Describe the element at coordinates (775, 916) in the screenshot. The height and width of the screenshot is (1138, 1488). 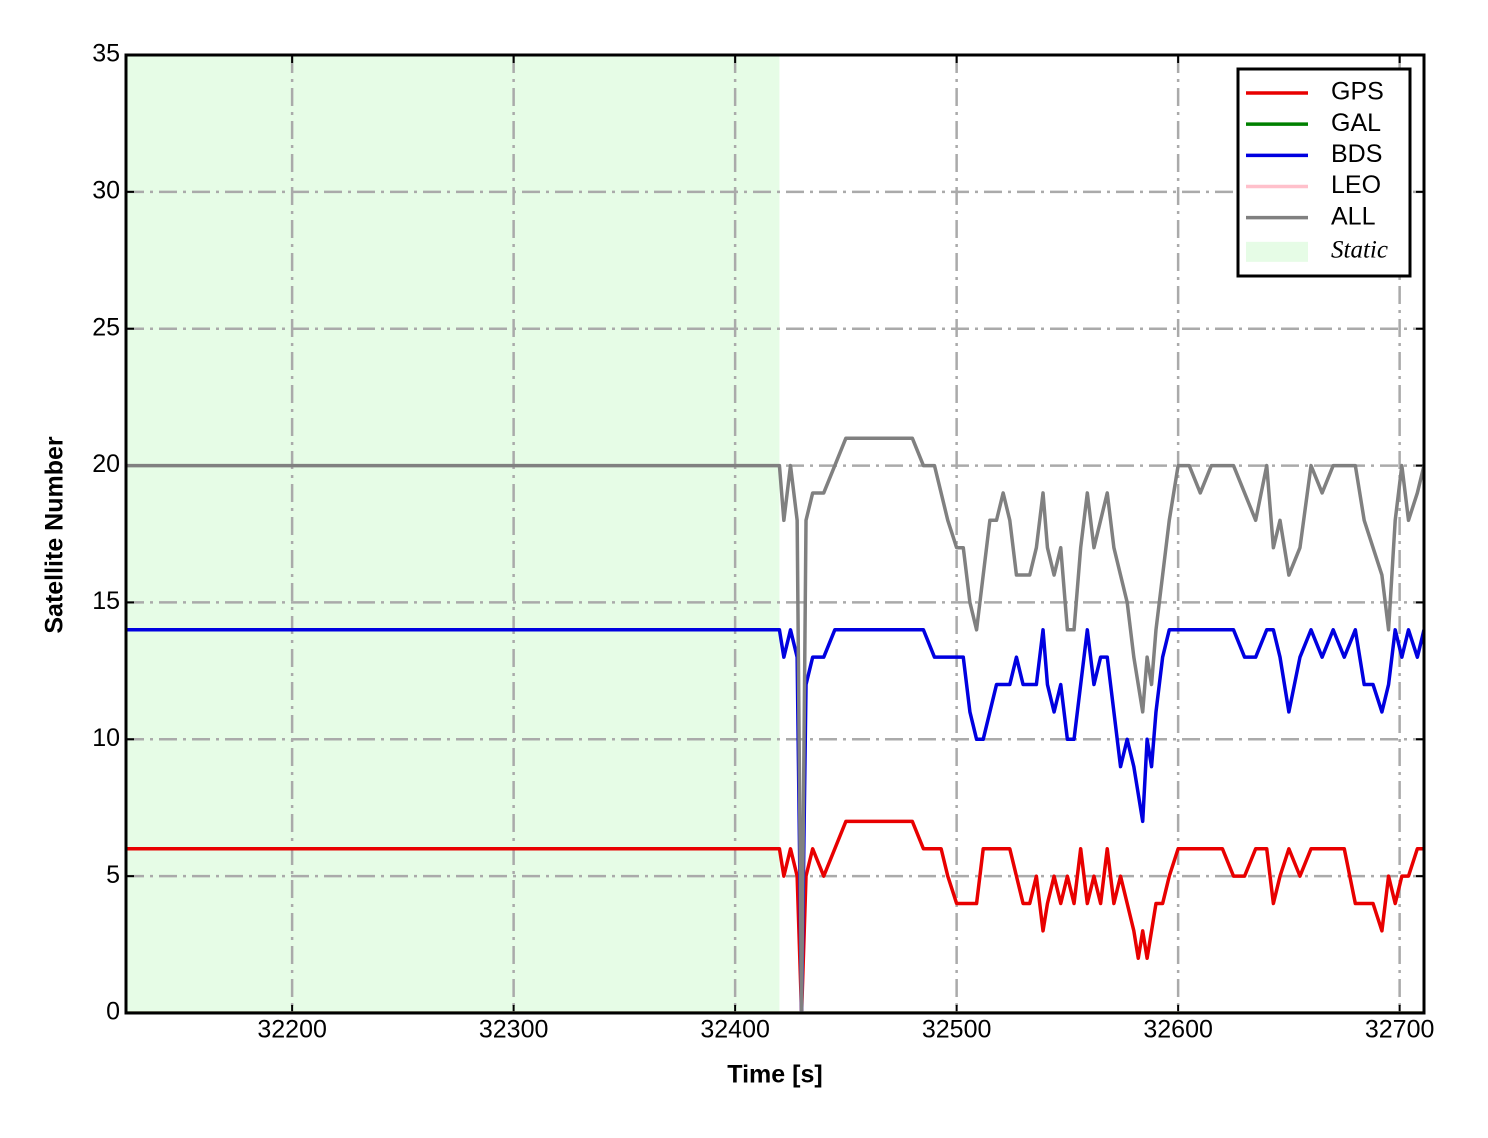
I see `series-line` at that location.